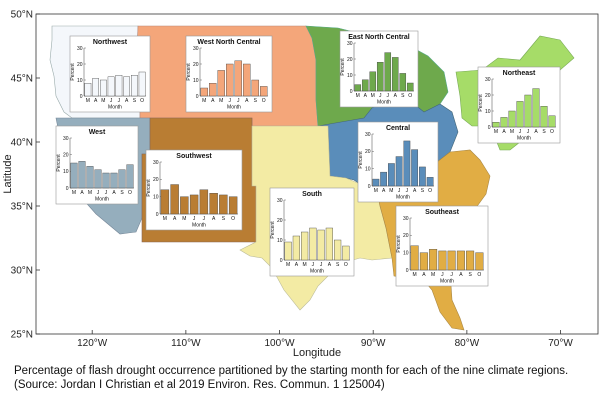 This screenshot has height=400, width=600. What do you see at coordinates (194, 156) in the screenshot?
I see `region-title: Southwest` at bounding box center [194, 156].